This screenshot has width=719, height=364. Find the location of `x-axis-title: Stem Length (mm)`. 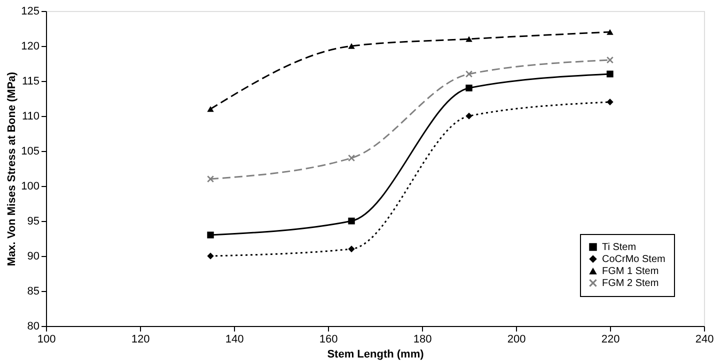

x-axis-title: Stem Length (mm) is located at coordinates (375, 354).